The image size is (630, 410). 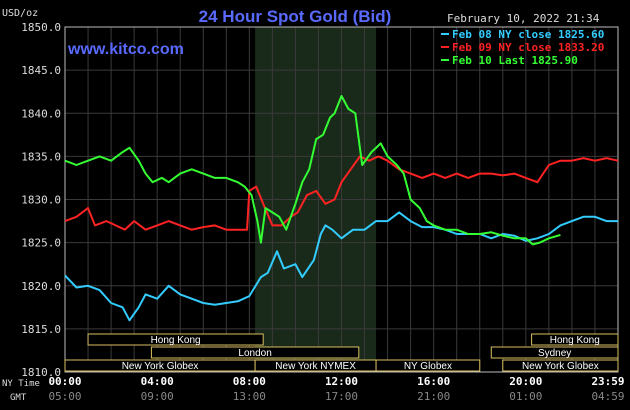 I want to click on y-tick-label: 1835.0, so click(x=41, y=156).